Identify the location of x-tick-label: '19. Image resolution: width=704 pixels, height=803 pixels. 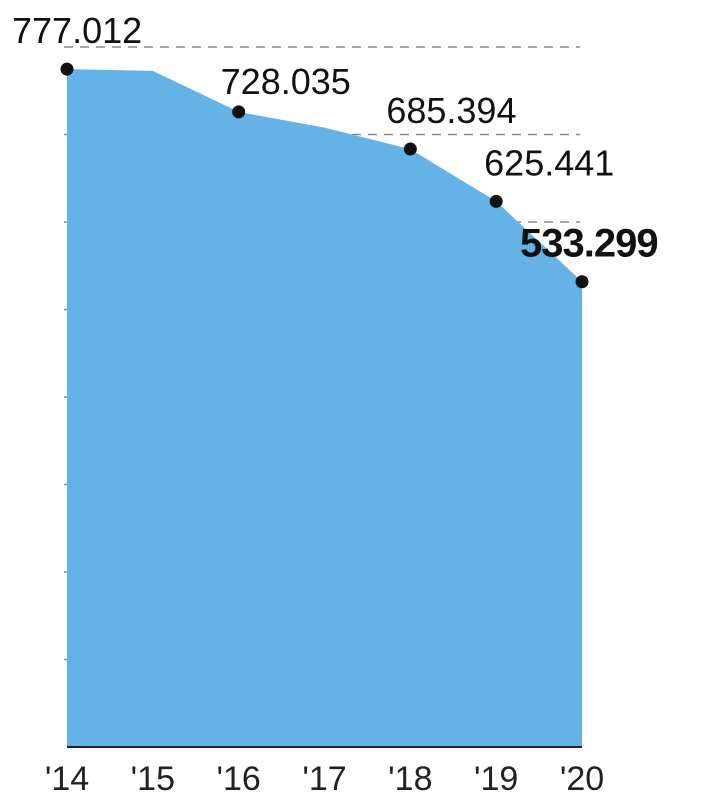
(496, 779).